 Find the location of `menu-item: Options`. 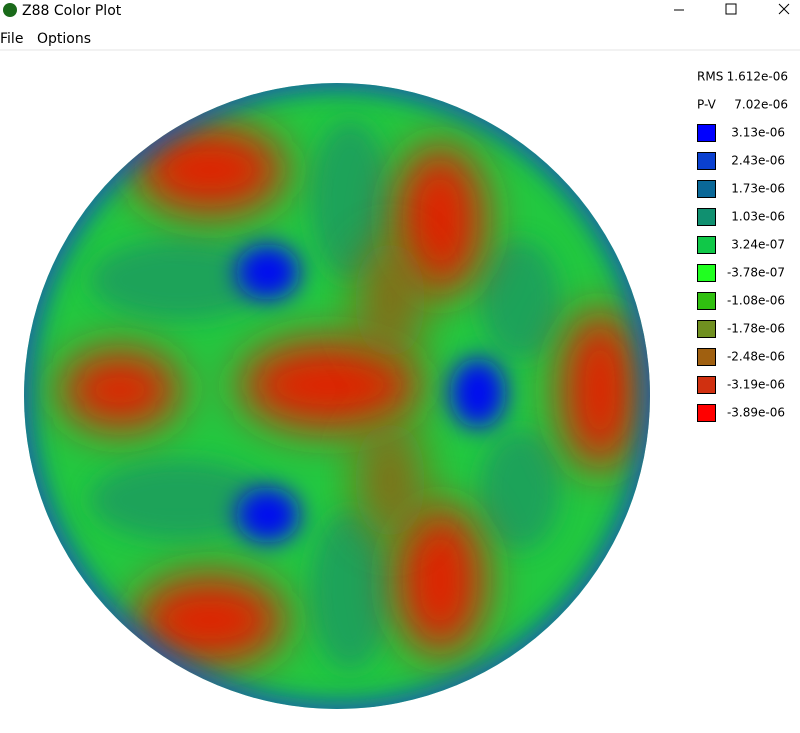

menu-item: Options is located at coordinates (64, 39).